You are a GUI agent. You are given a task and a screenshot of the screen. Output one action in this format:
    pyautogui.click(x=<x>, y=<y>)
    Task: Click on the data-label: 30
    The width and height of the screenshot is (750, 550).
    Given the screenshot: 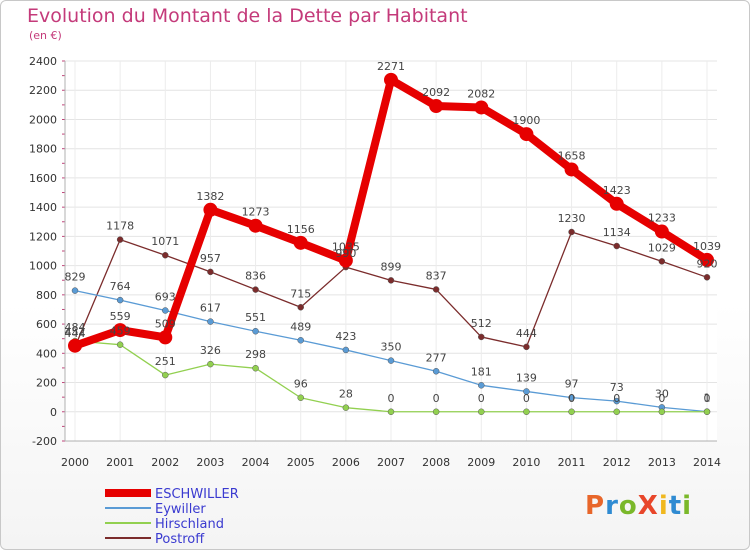 What is the action you would take?
    pyautogui.click(x=662, y=393)
    